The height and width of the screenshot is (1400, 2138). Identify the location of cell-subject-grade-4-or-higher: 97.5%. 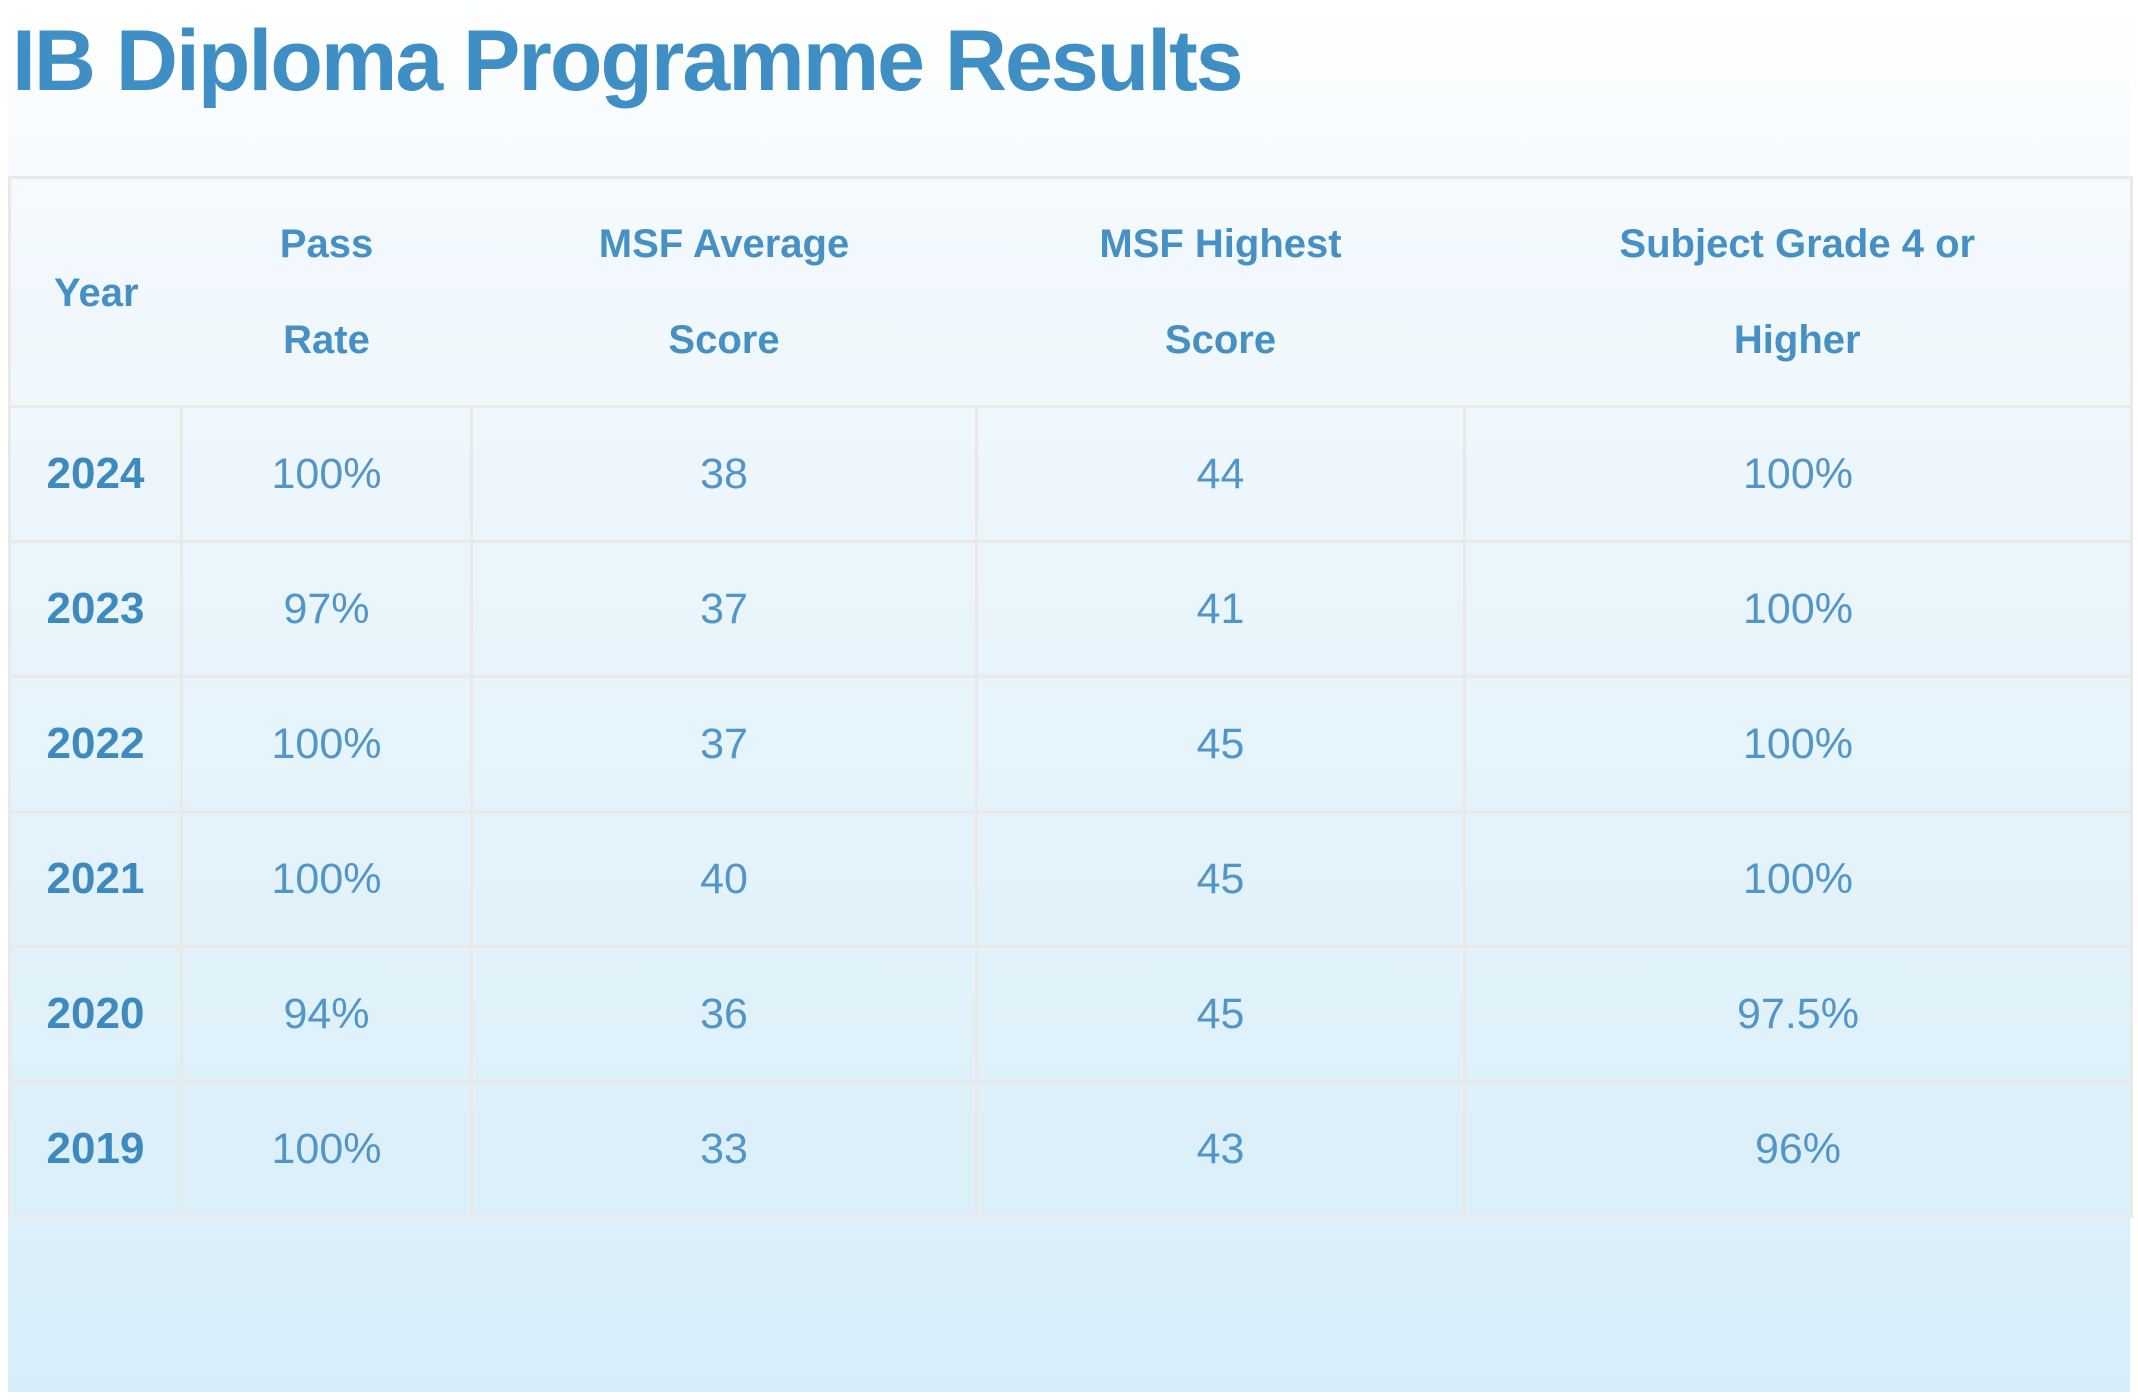
(1798, 1014).